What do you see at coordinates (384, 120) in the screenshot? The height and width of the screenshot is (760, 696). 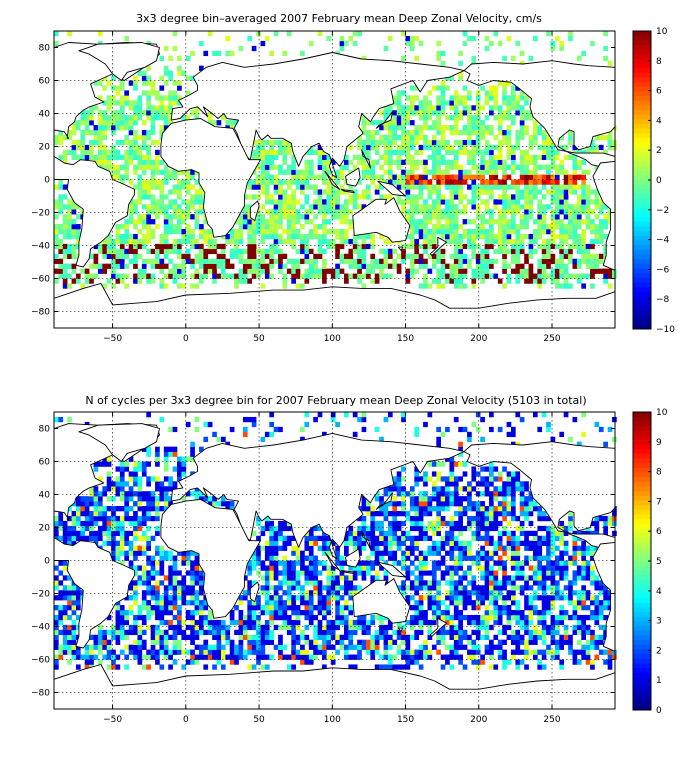 I see `coastline` at bounding box center [384, 120].